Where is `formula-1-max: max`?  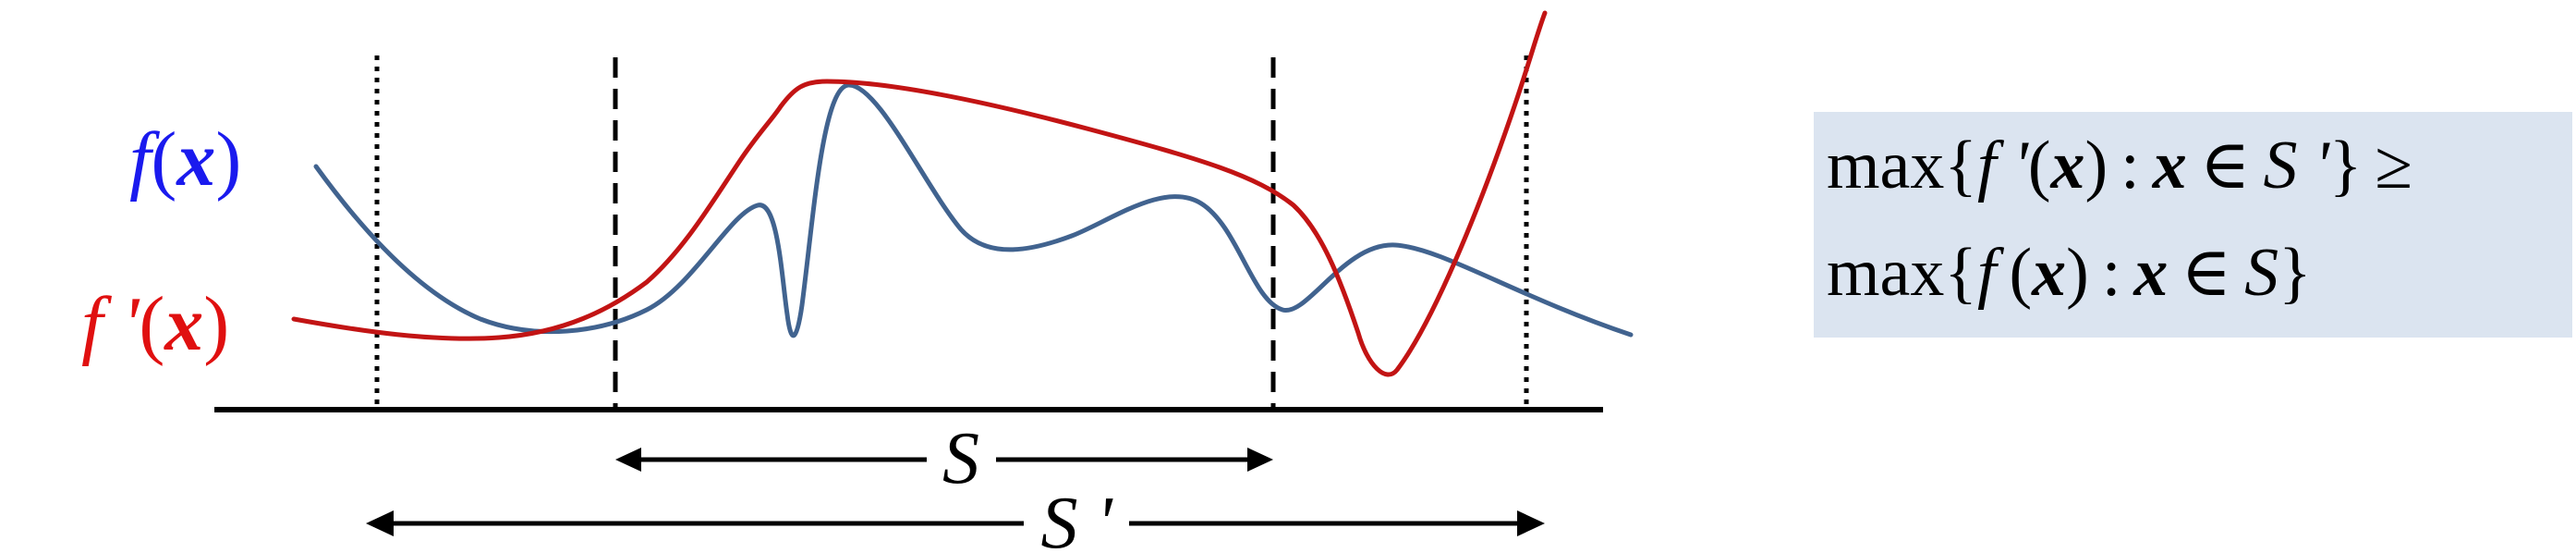 formula-1-max: max is located at coordinates (1886, 165).